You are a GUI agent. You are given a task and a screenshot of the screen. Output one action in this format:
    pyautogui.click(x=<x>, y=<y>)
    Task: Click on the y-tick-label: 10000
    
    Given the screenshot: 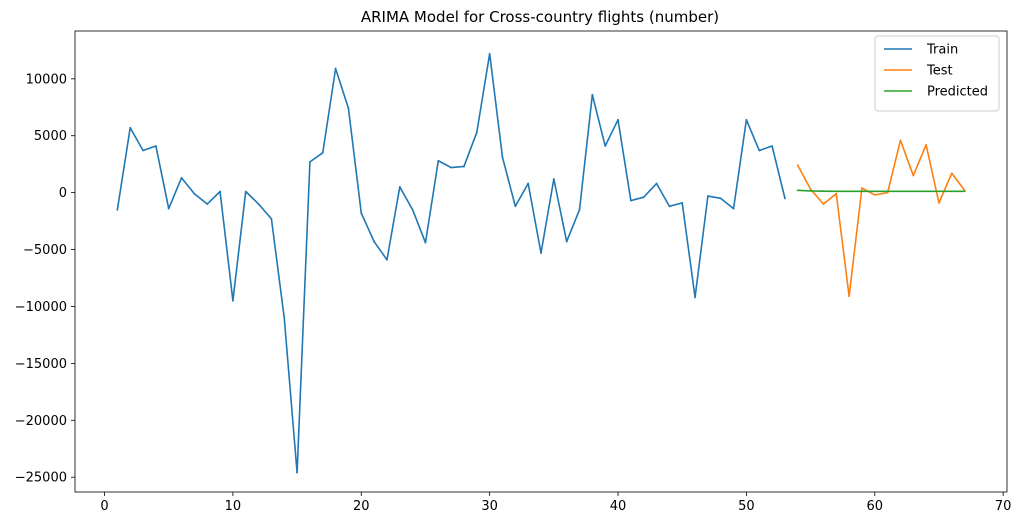 What is the action you would take?
    pyautogui.click(x=46, y=79)
    